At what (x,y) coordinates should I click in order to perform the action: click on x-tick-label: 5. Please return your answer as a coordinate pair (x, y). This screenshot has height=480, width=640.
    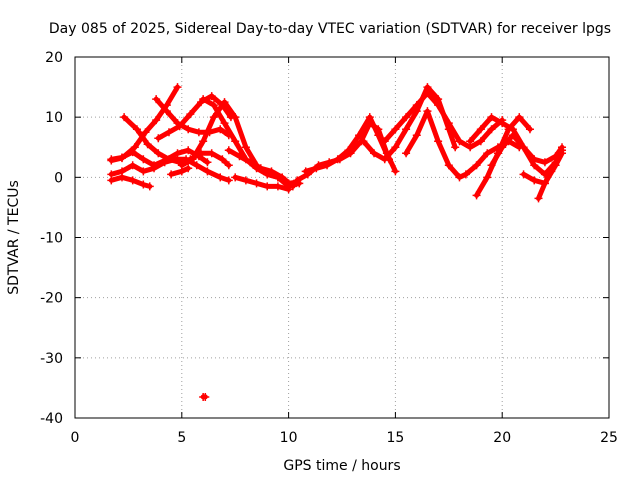
    Looking at the image, I should click on (181, 438).